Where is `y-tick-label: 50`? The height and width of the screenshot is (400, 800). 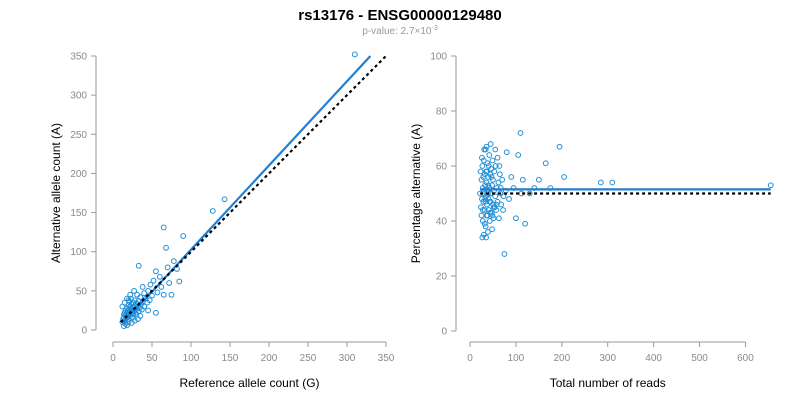 y-tick-label: 50 is located at coordinates (82, 291).